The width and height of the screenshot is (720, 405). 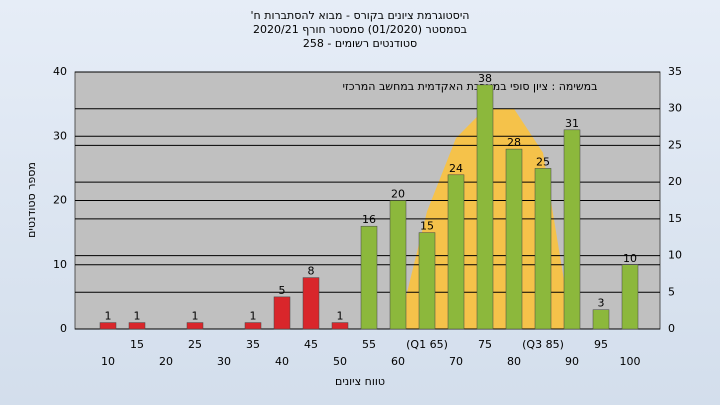 I want to click on y-axis-label: מספר סטודנטים, so click(x=31, y=200).